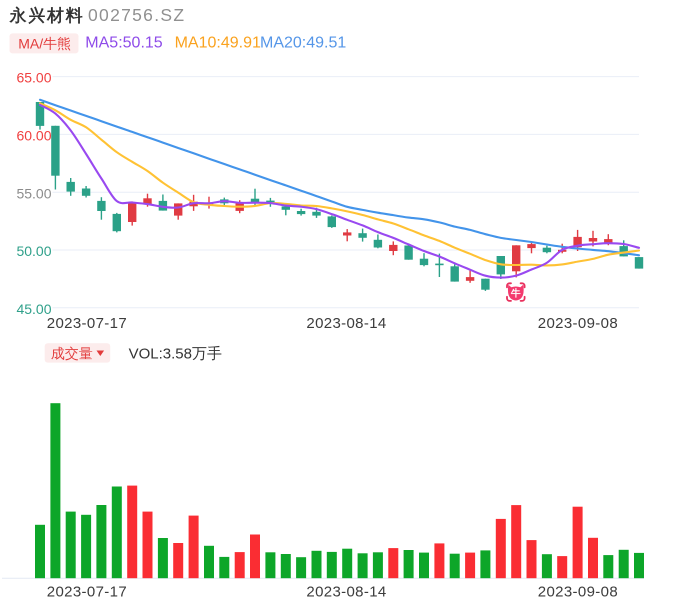 The width and height of the screenshot is (686, 606). What do you see at coordinates (33, 193) in the screenshot?
I see `svg-text: 55.00` at bounding box center [33, 193].